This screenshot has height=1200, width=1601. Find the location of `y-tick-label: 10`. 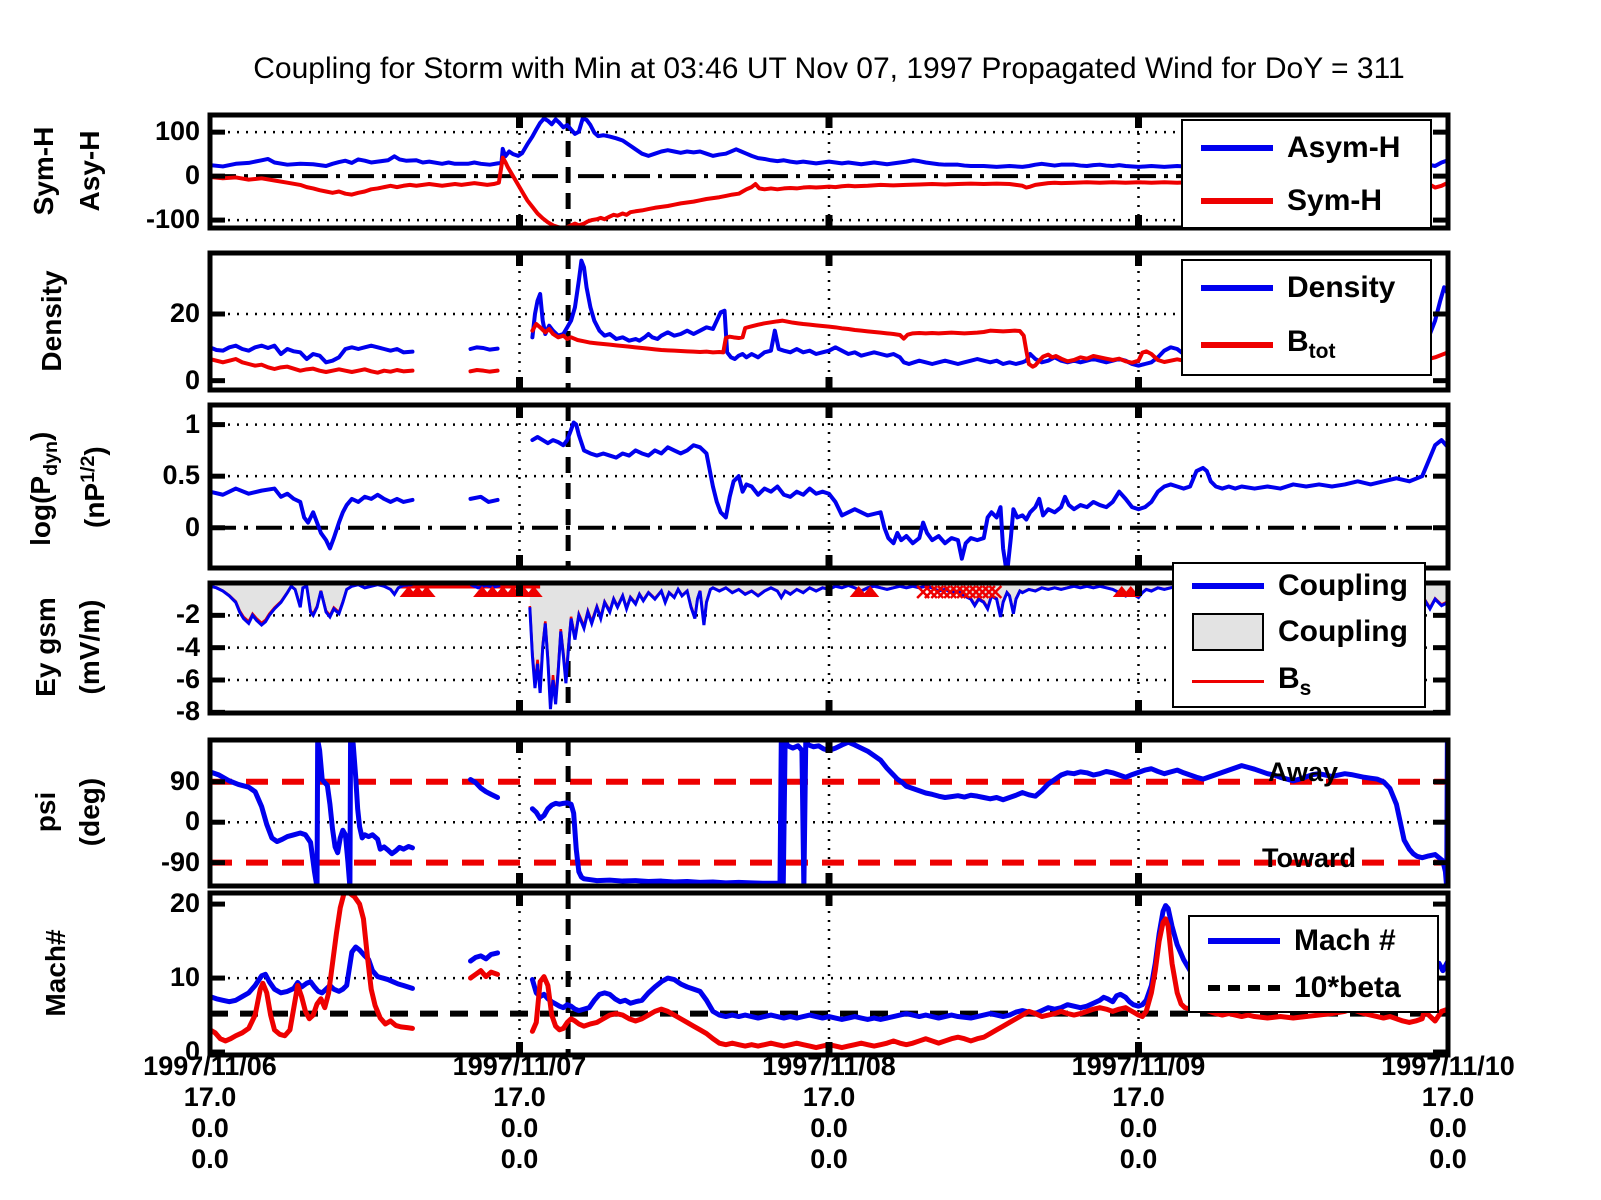

y-tick-label: 10 is located at coordinates (184, 977).